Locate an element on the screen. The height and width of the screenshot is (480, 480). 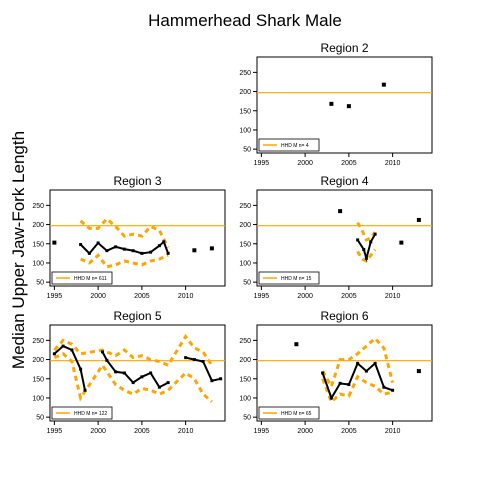
legend: HHD M n= 65 is located at coordinates (289, 413).